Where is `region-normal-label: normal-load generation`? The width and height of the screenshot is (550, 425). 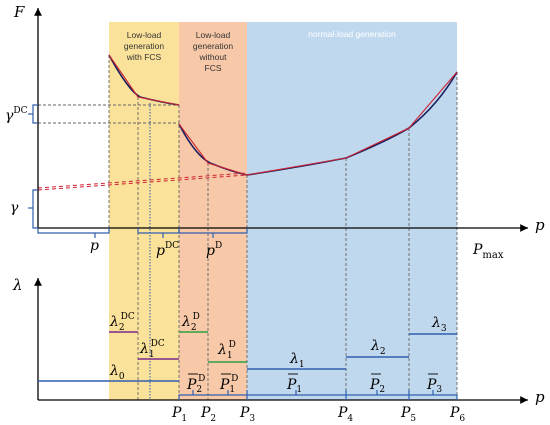 region-normal-label: normal-load generation is located at coordinates (352, 34).